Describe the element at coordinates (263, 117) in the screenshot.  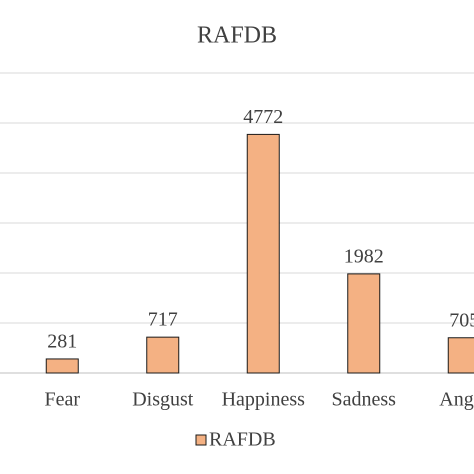
I see `value-label: 4772` at that location.